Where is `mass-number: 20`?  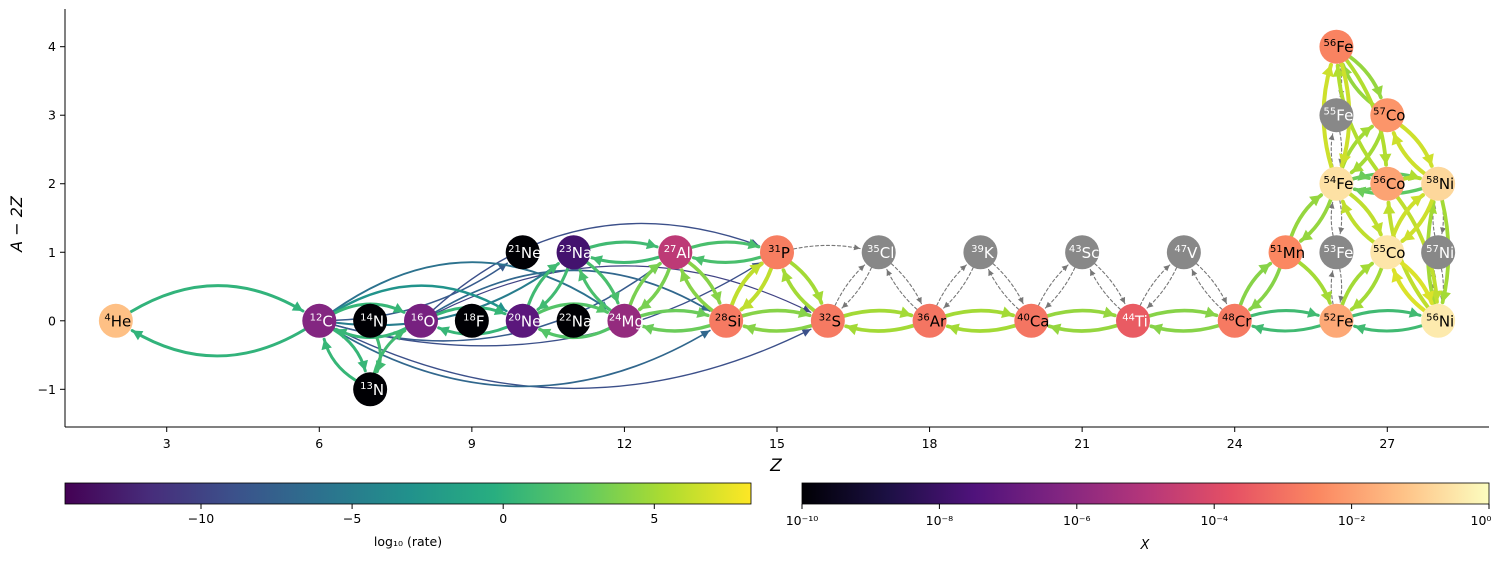 mass-number: 20 is located at coordinates (514, 317).